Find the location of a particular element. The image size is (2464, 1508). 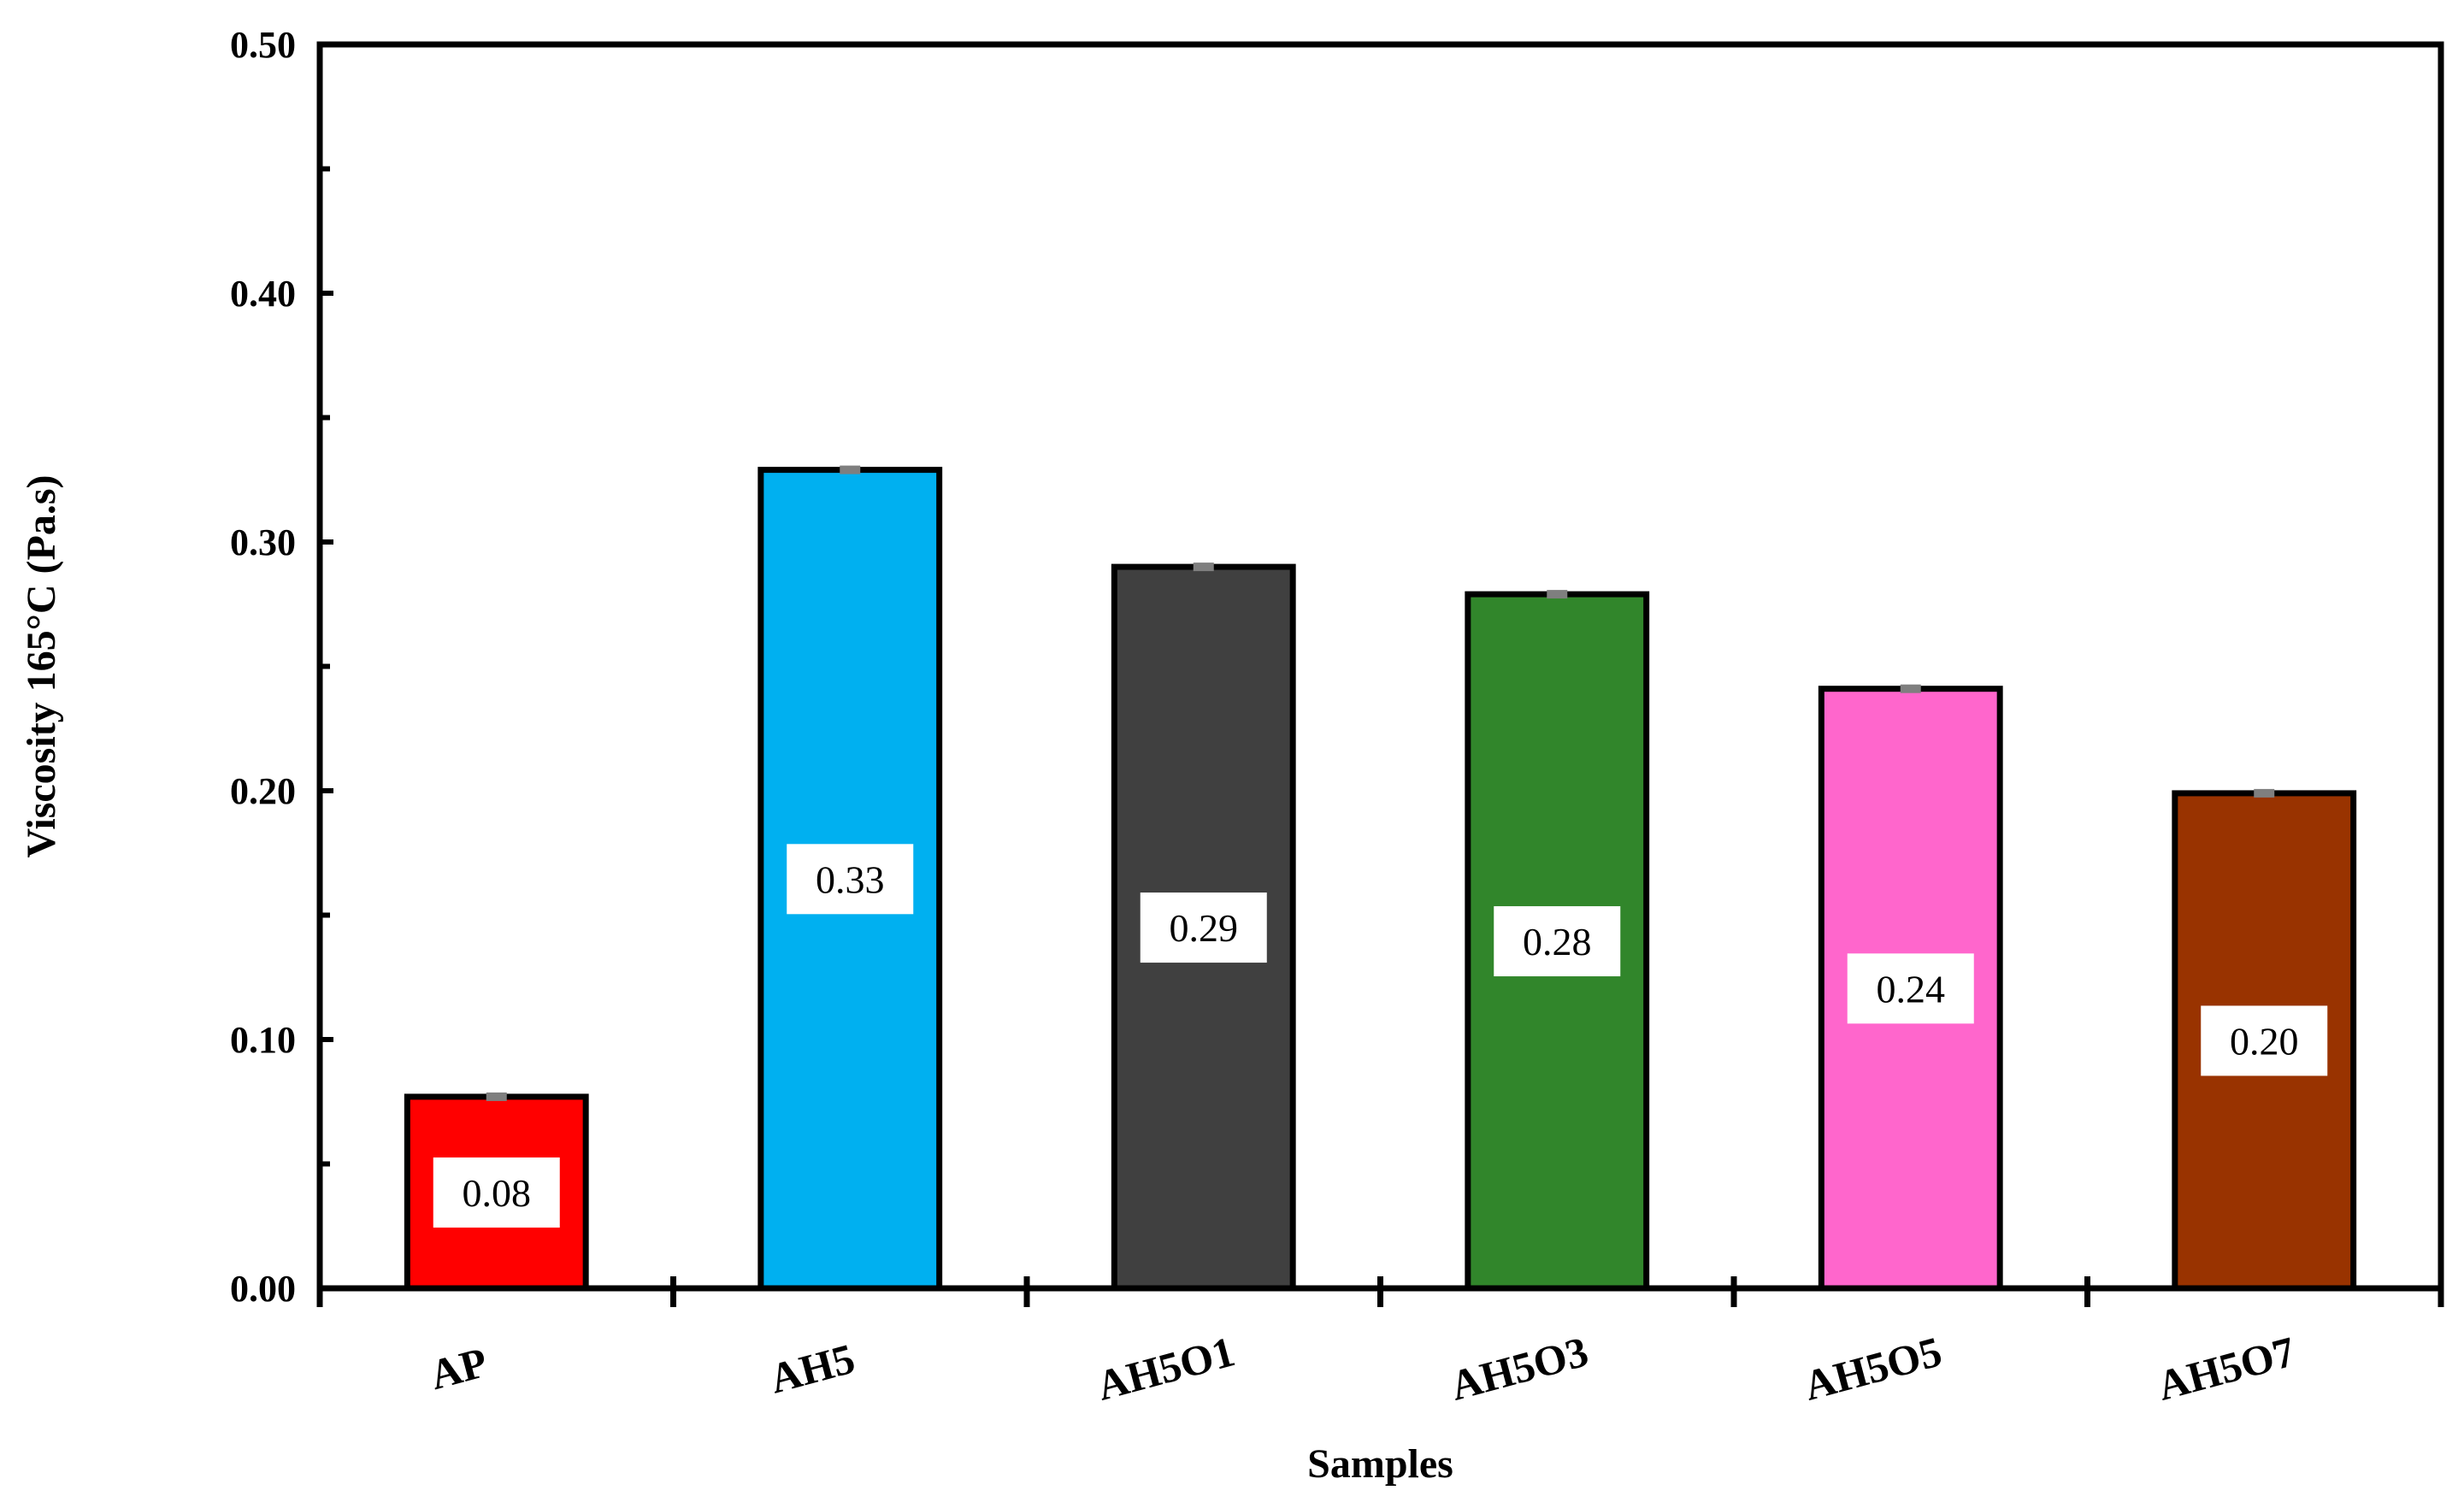

data-label: 0.29 is located at coordinates (1204, 928).